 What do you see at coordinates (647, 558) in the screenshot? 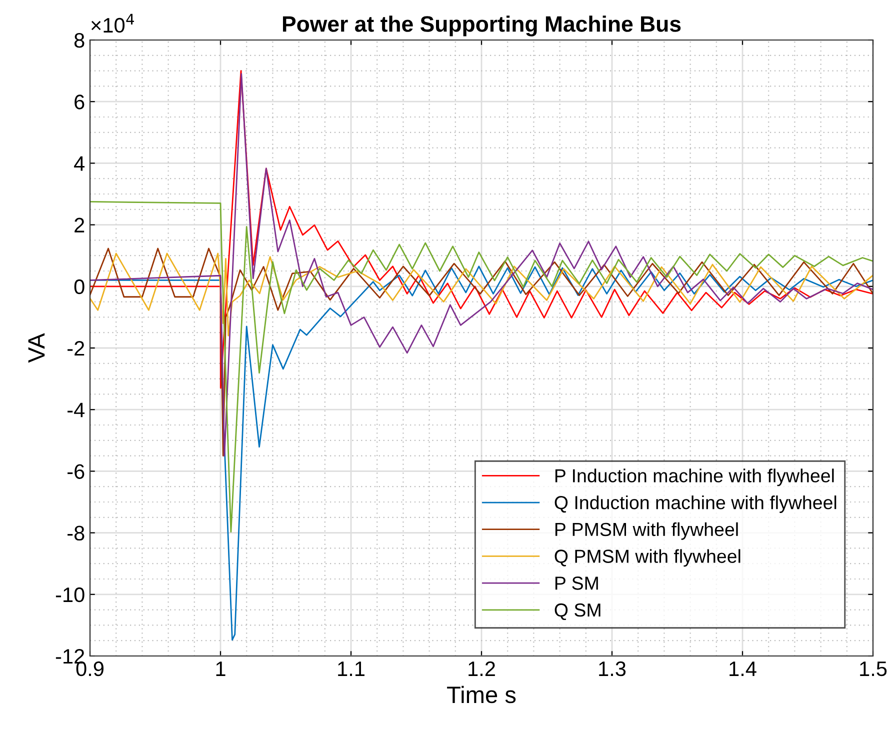
I see `legend-label: Q PMSM with flywheel` at bounding box center [647, 558].